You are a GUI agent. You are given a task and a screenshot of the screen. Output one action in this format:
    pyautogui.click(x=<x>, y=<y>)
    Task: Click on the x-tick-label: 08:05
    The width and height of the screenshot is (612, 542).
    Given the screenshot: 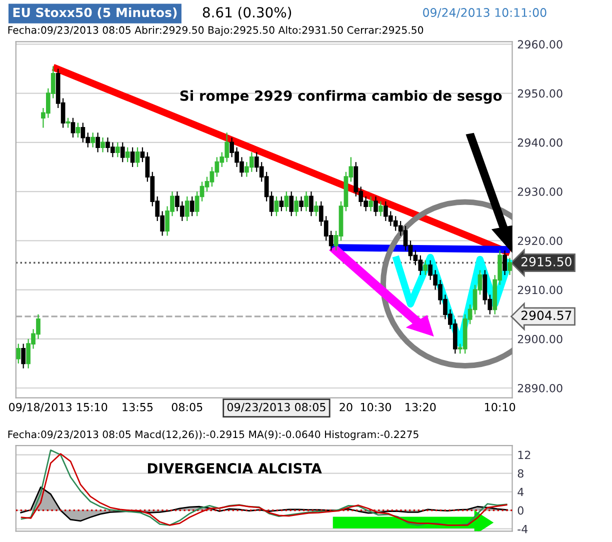 What is the action you would take?
    pyautogui.click(x=187, y=407)
    